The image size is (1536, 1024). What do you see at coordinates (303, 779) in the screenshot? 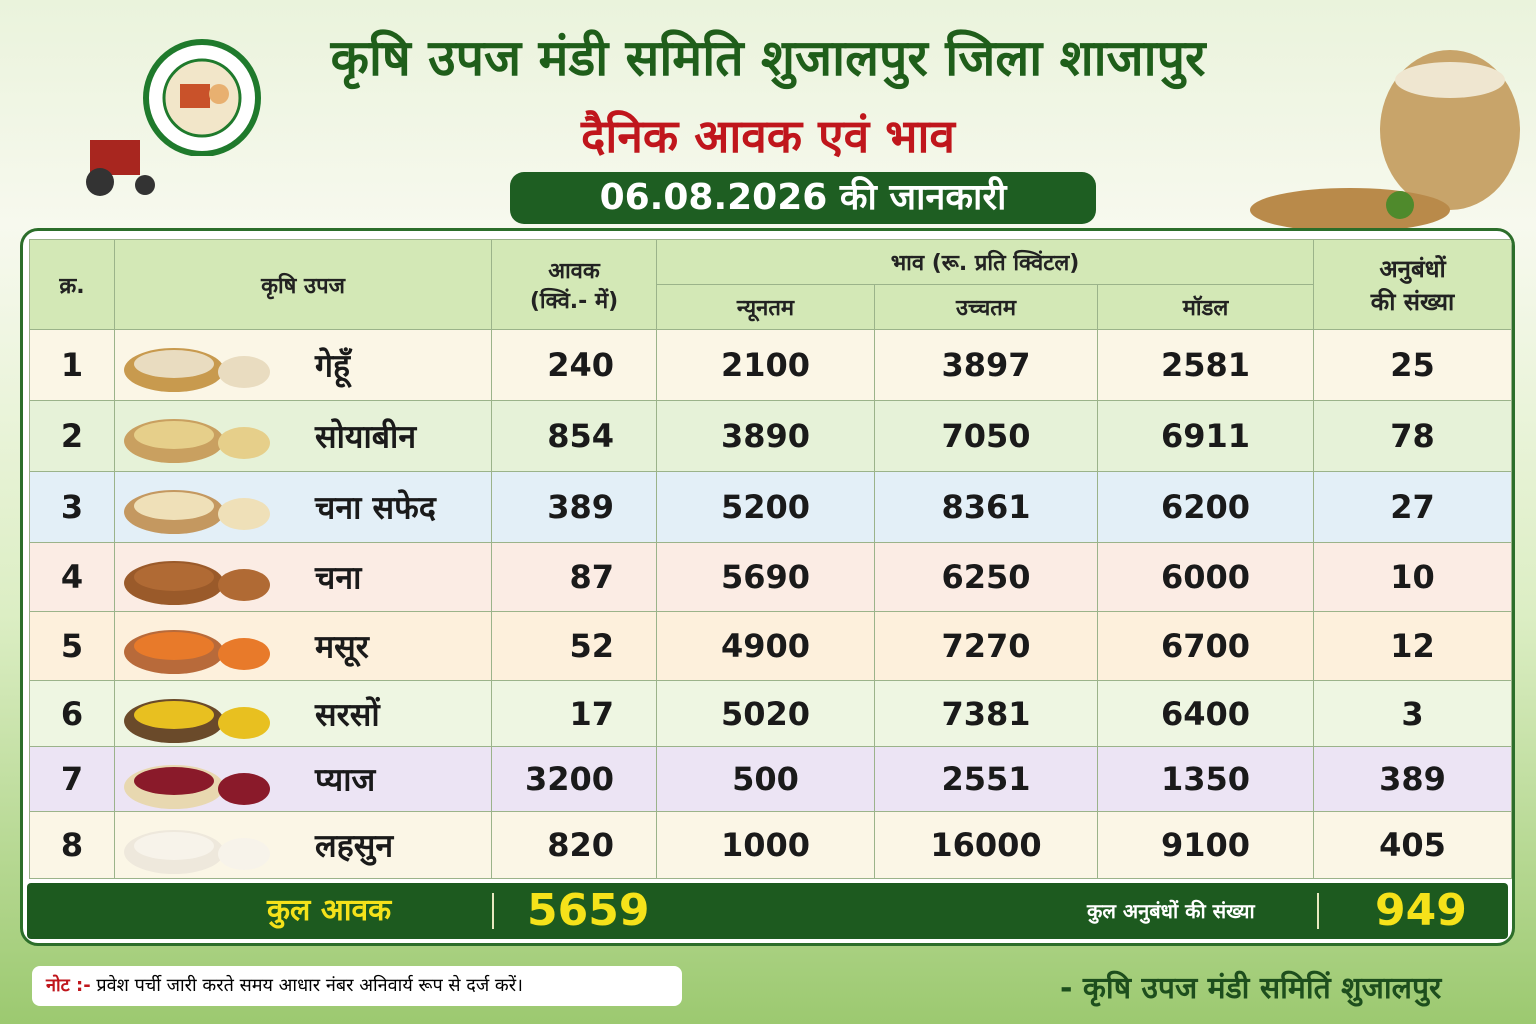
I see `crop-cell: प्याज` at bounding box center [303, 779].